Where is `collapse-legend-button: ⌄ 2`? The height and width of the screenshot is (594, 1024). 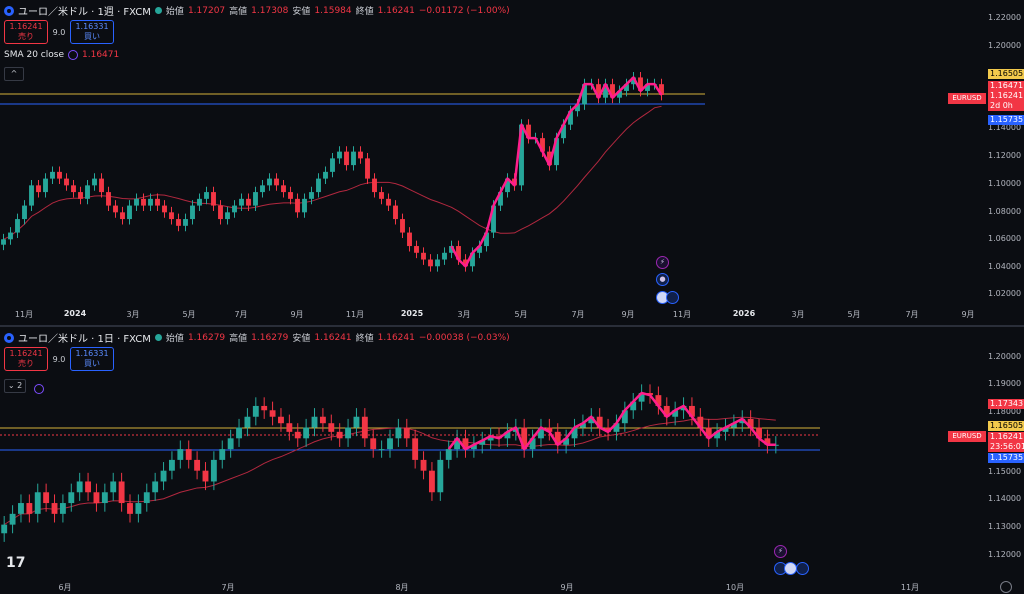
collapse-legend-button: ⌄ 2 is located at coordinates (15, 386).